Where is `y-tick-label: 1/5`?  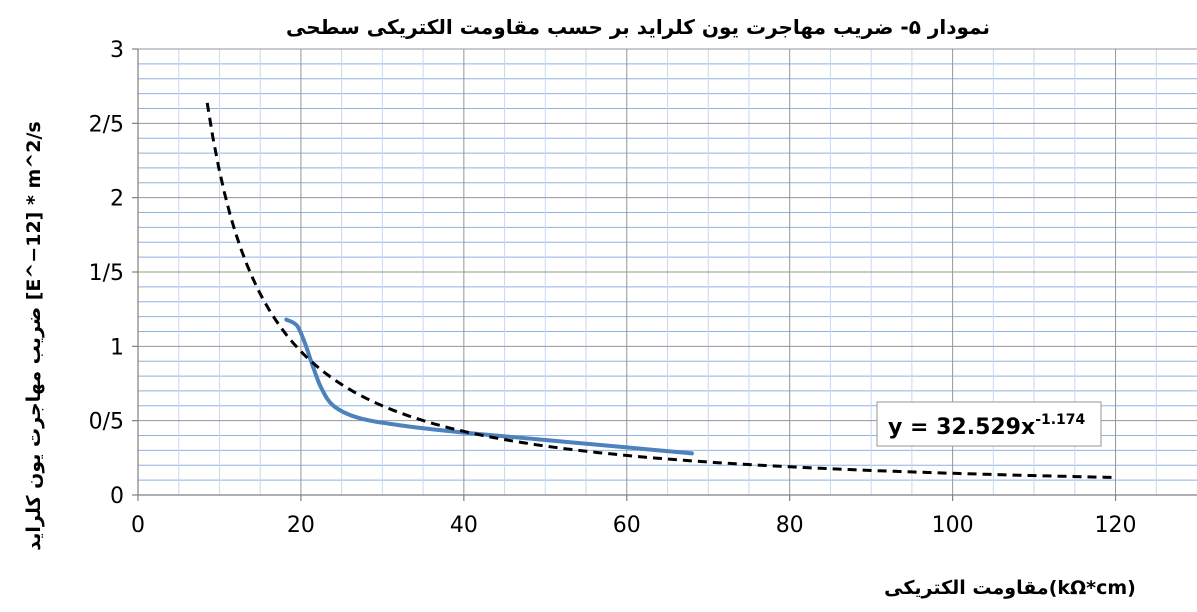
y-tick-label: 1/5 is located at coordinates (106, 273).